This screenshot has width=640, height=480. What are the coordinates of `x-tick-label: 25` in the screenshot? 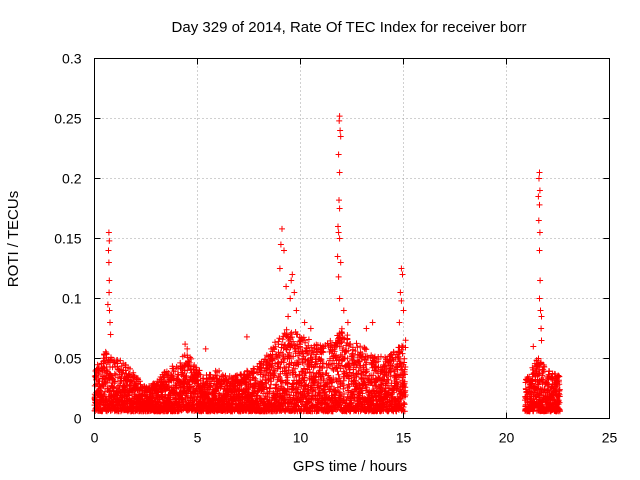 It's located at (610, 438).